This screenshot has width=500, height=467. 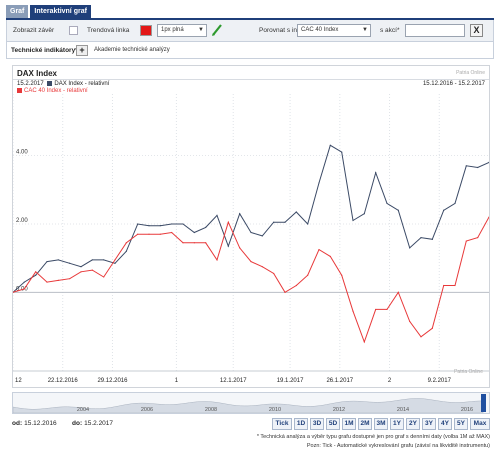 I want to click on zoom-button-2m: 2M, so click(x=365, y=424).